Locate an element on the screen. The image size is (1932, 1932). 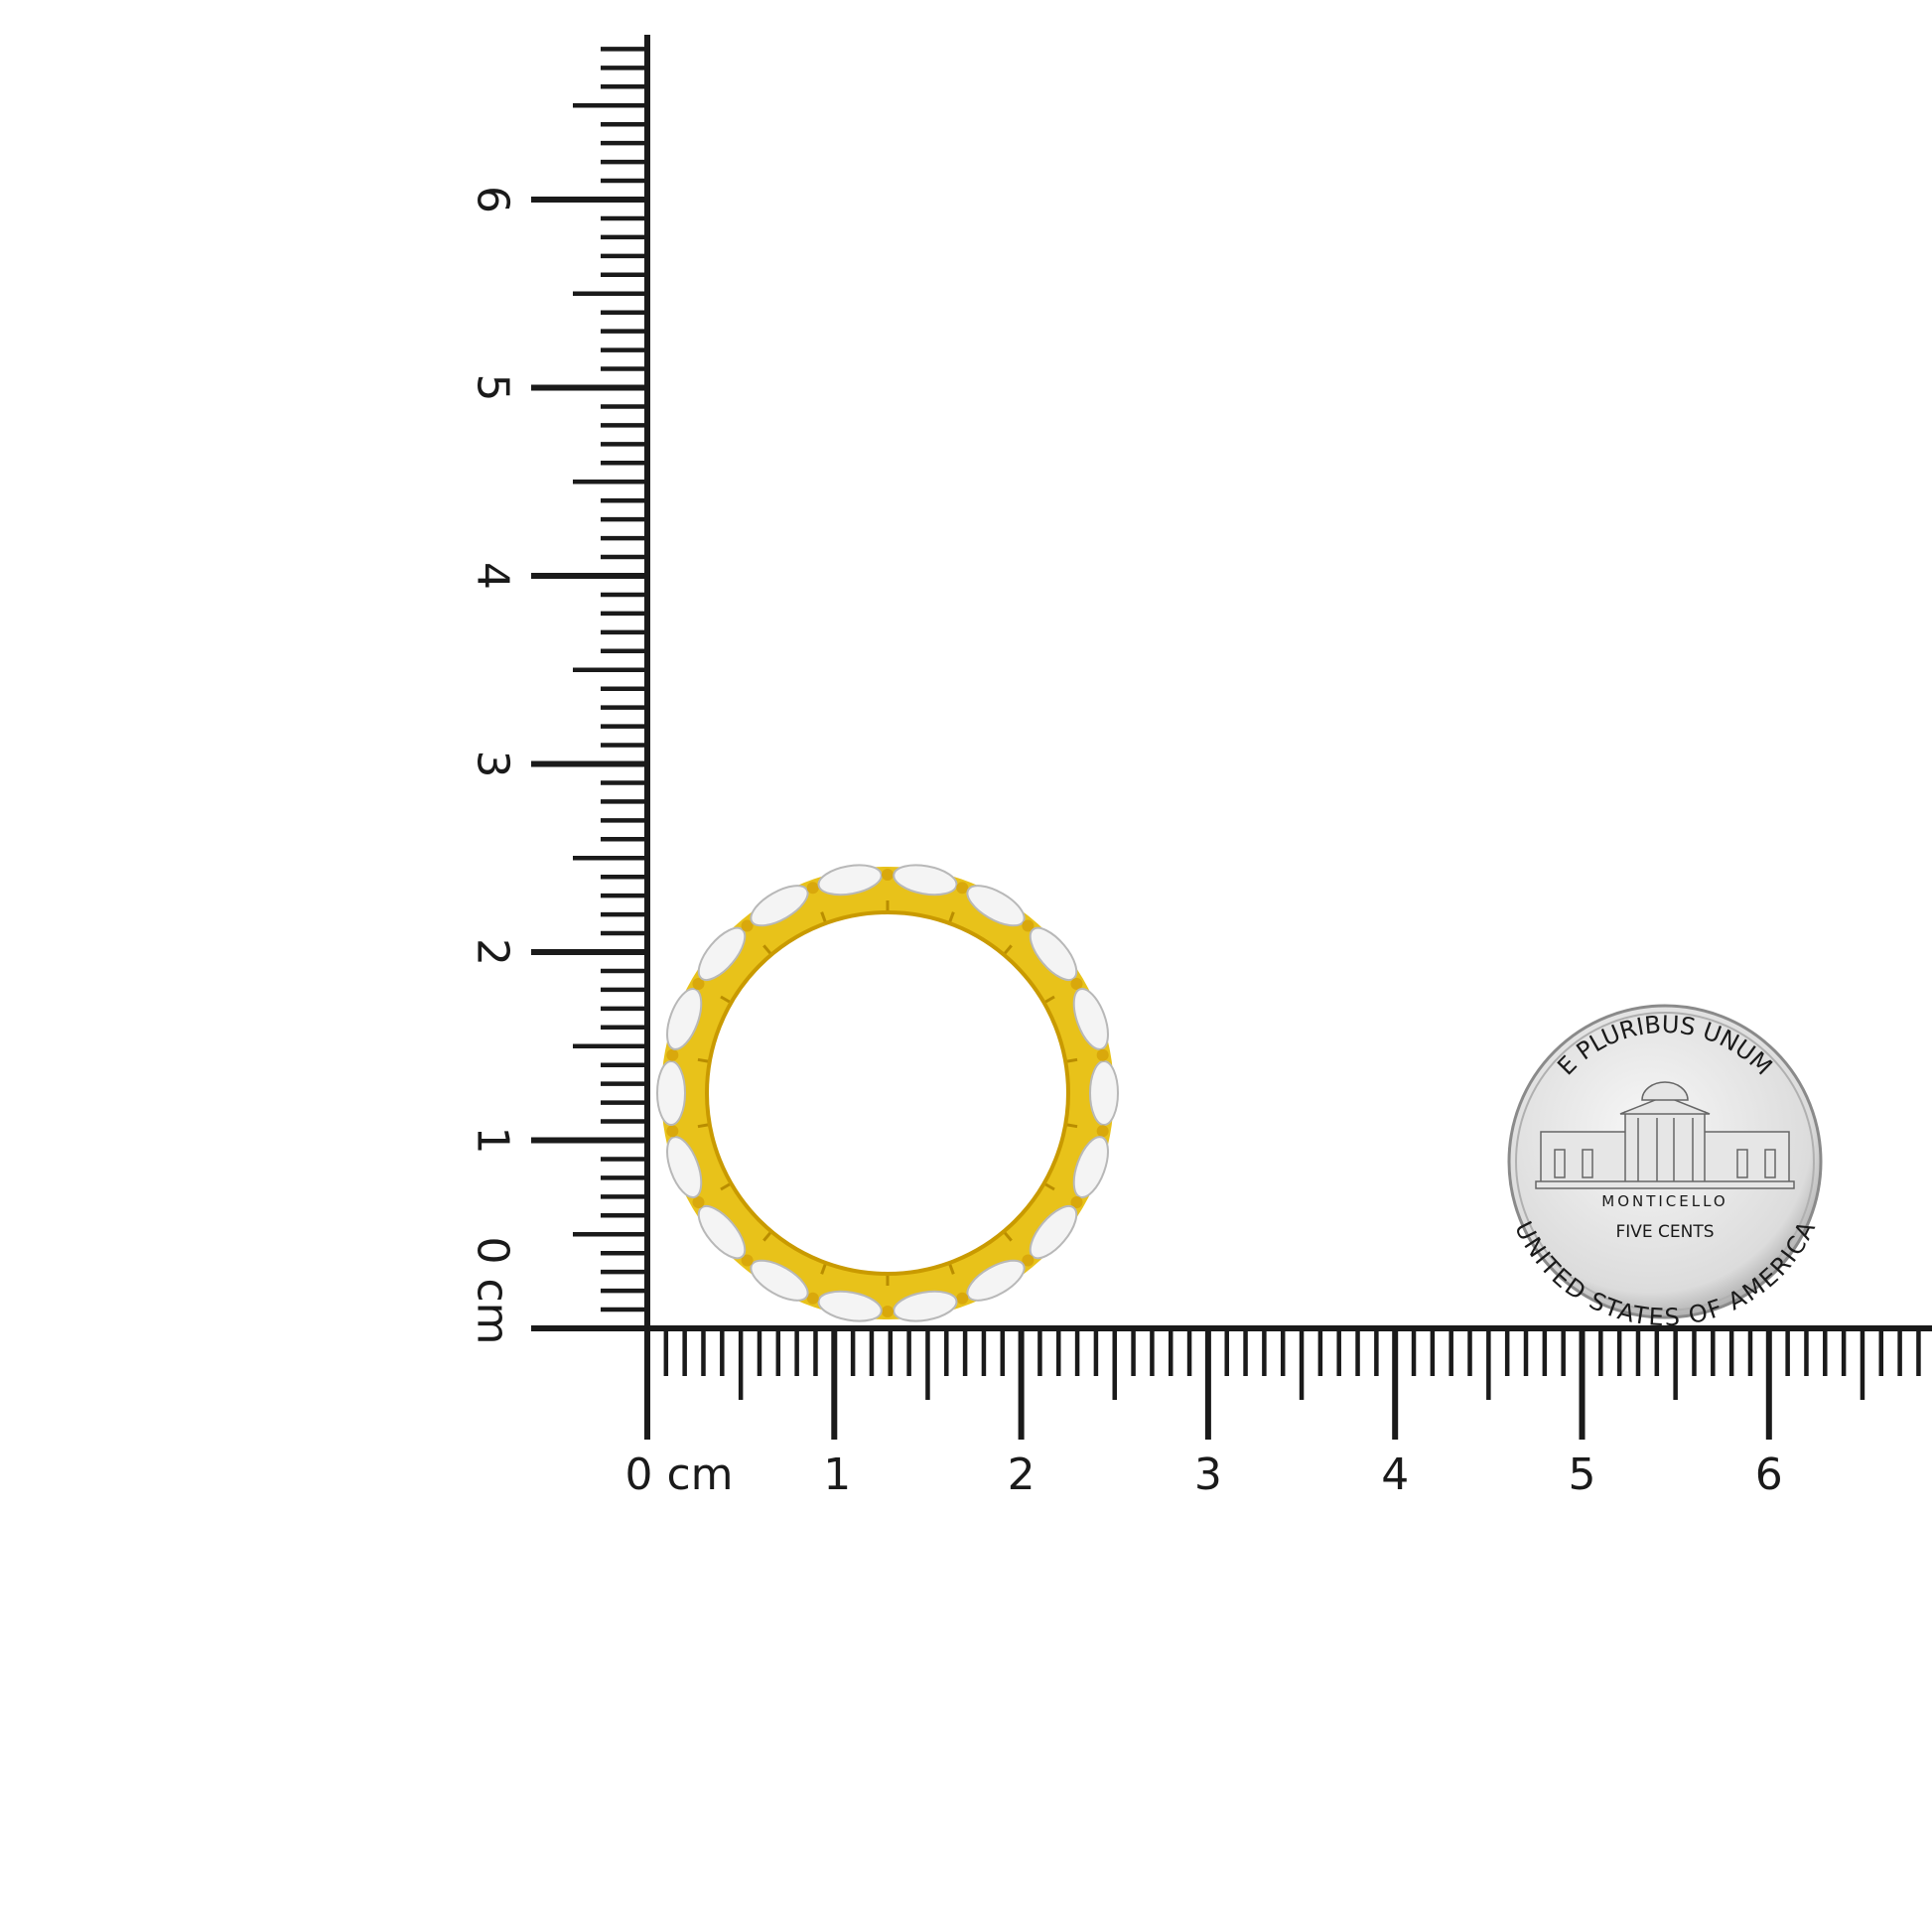
coin-value-text: FIVE CENTS is located at coordinates (1664, 1232).